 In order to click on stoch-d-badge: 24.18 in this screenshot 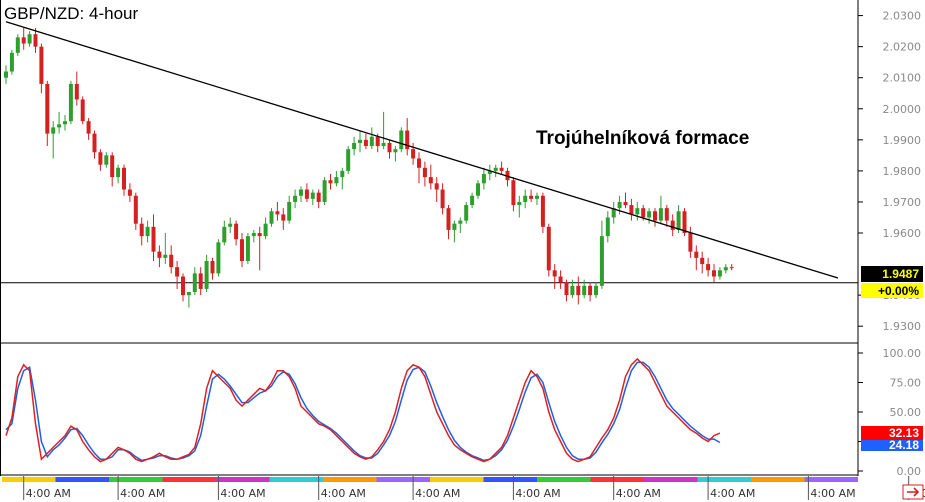, I will do `click(904, 445)`.